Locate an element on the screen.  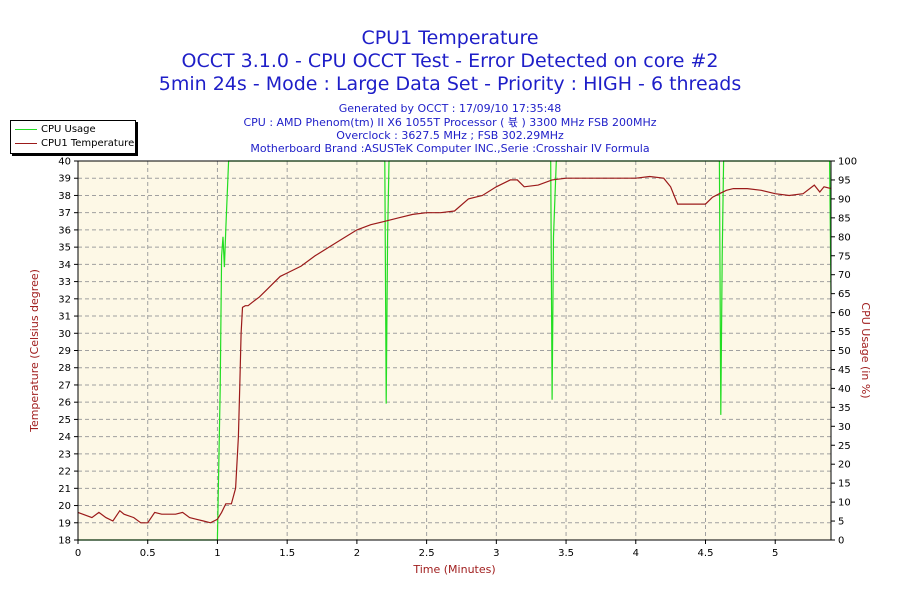
chart-legend: CPU Usage CPU1 Temperature is located at coordinates (73, 137).